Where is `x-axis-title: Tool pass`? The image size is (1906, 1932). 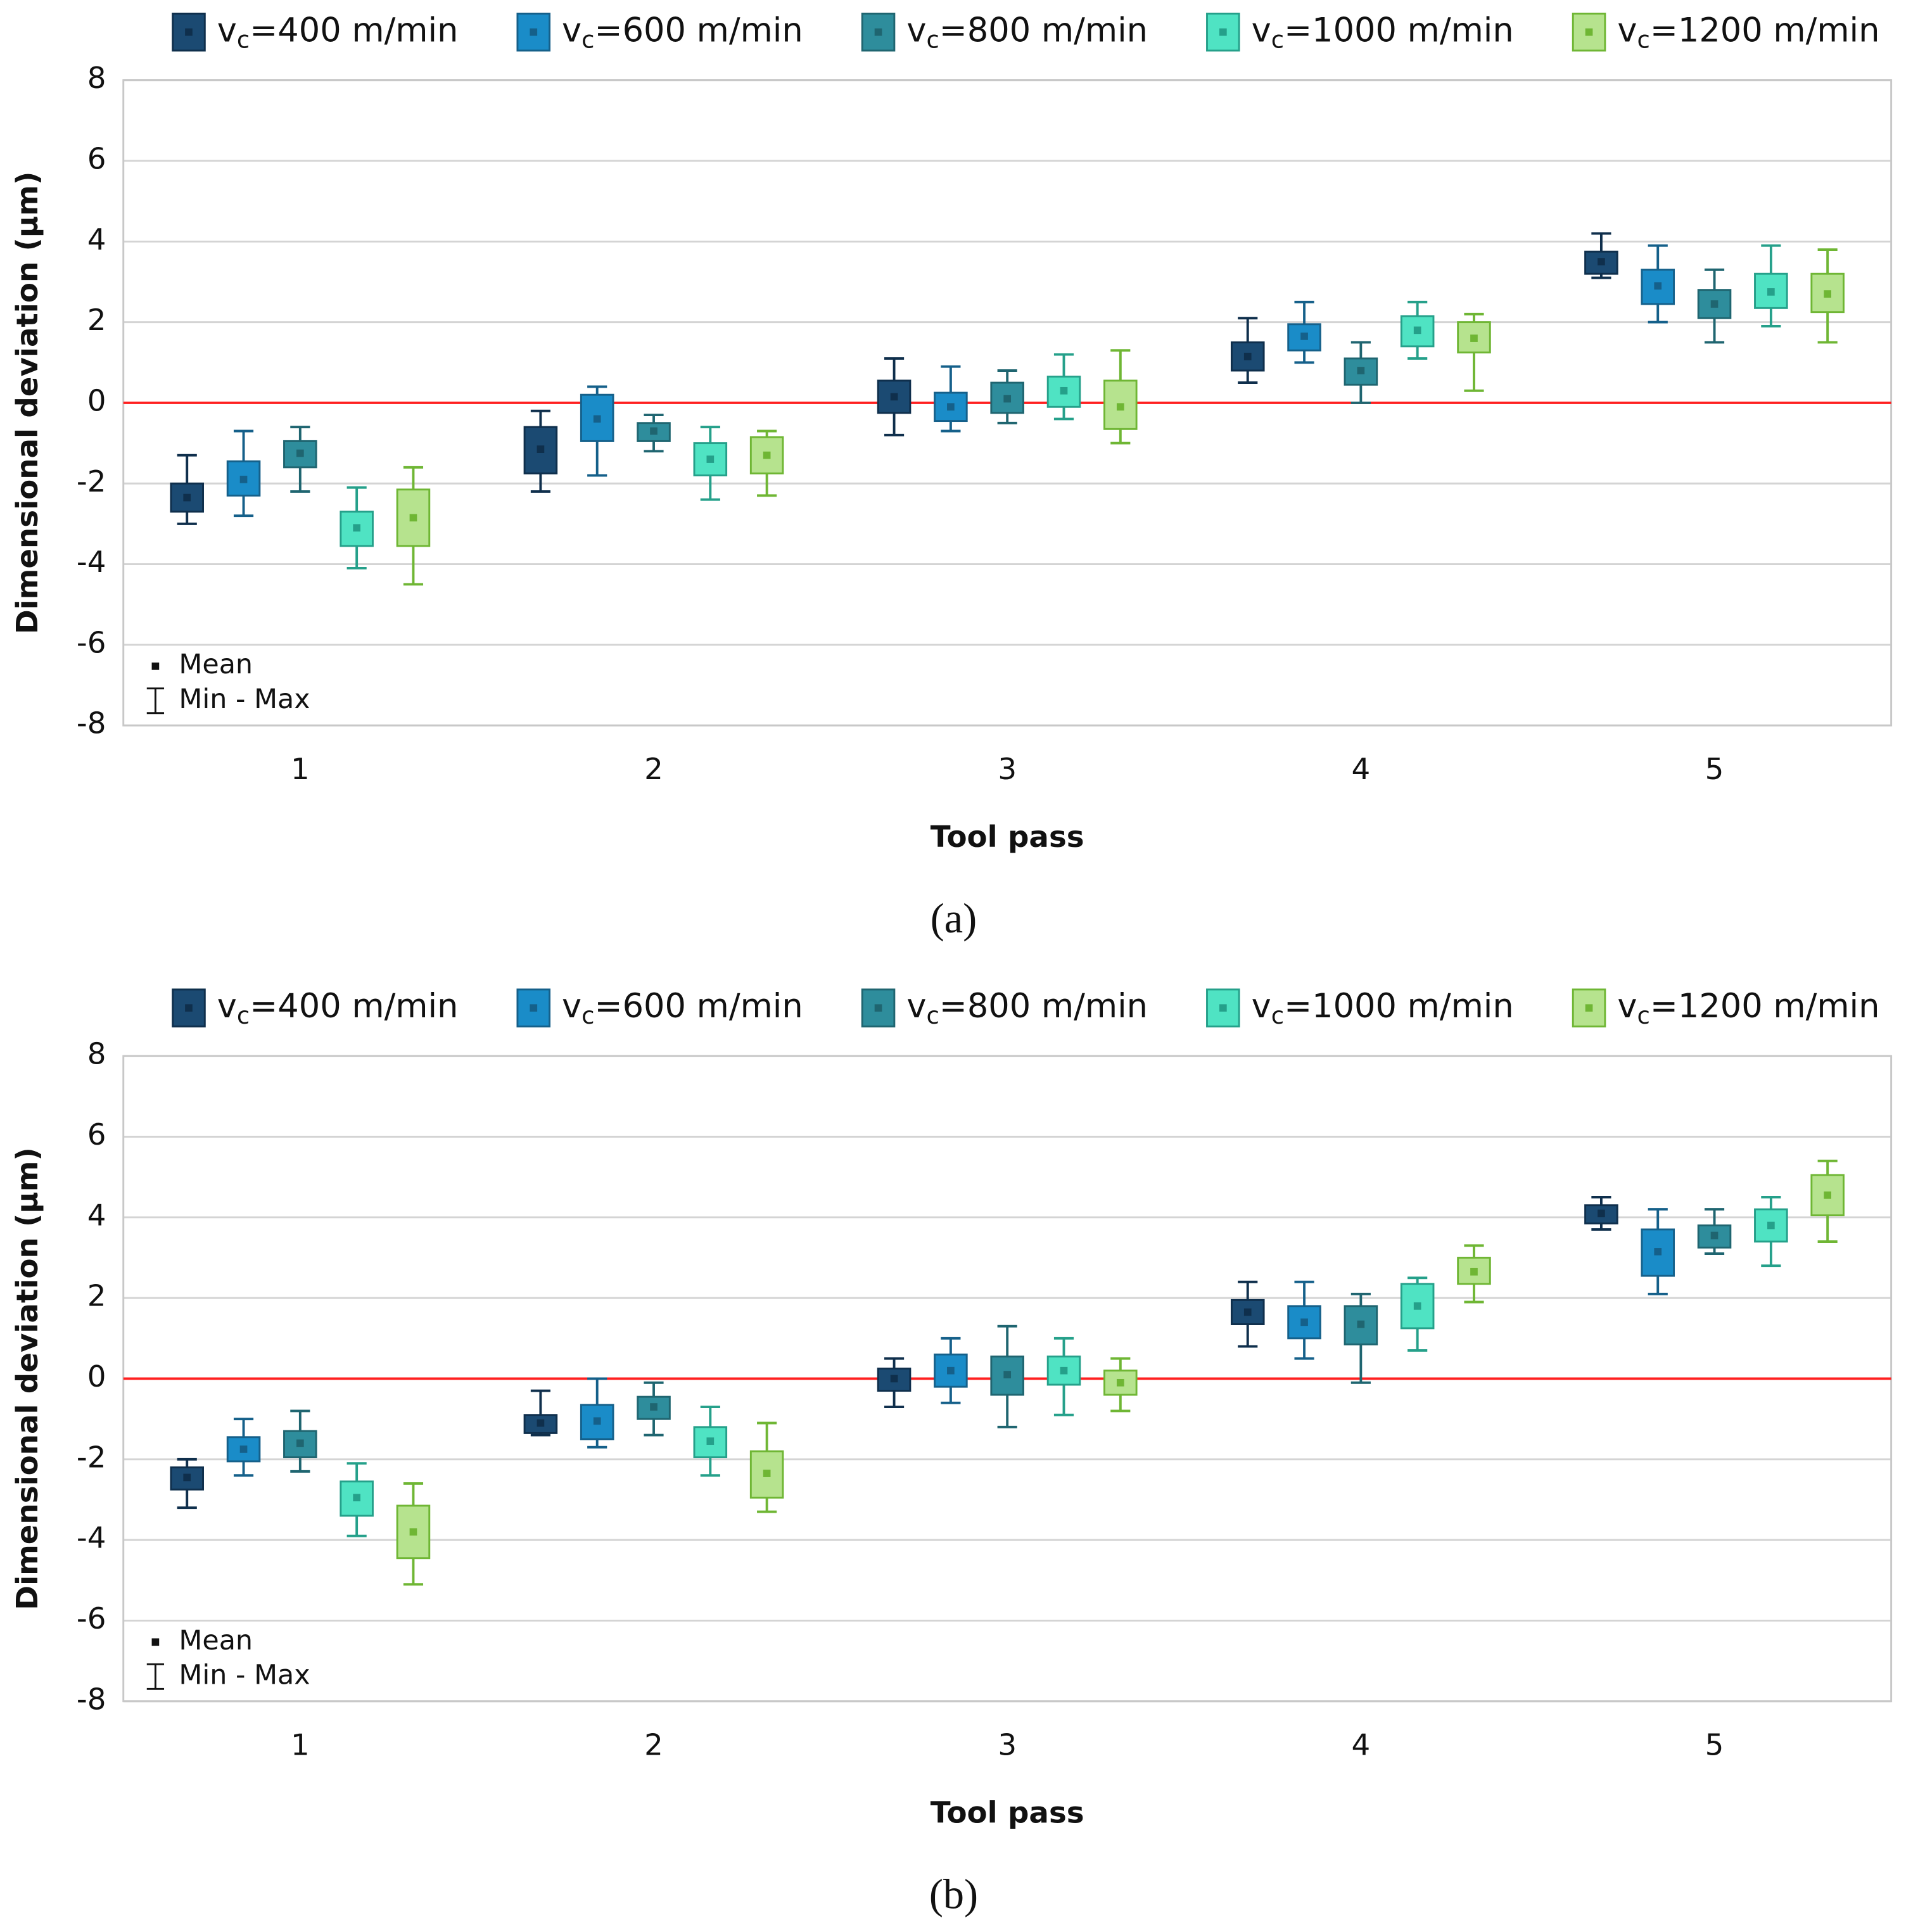 x-axis-title: Tool pass is located at coordinates (1008, 837).